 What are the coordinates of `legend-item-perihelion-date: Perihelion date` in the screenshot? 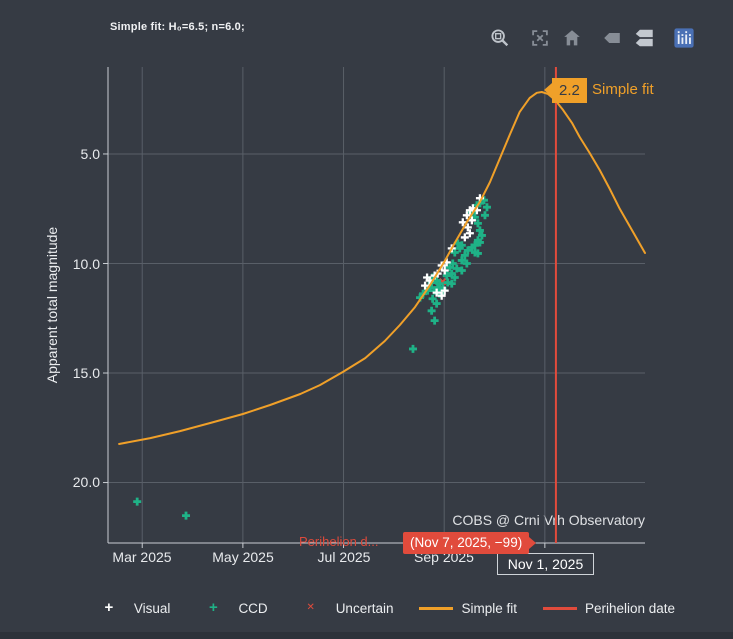 It's located at (609, 608).